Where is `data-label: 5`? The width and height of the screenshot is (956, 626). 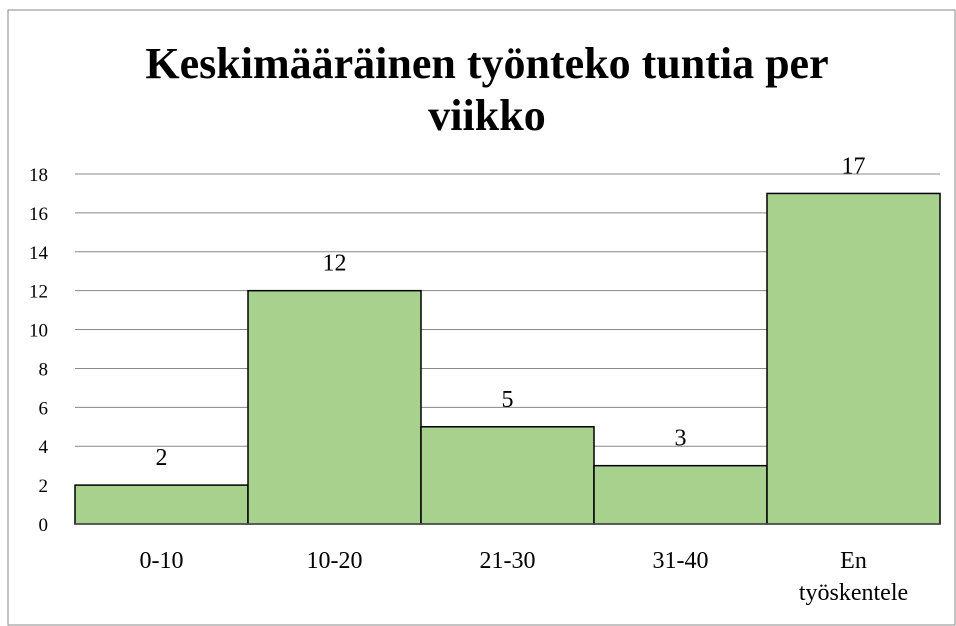 data-label: 5 is located at coordinates (508, 400).